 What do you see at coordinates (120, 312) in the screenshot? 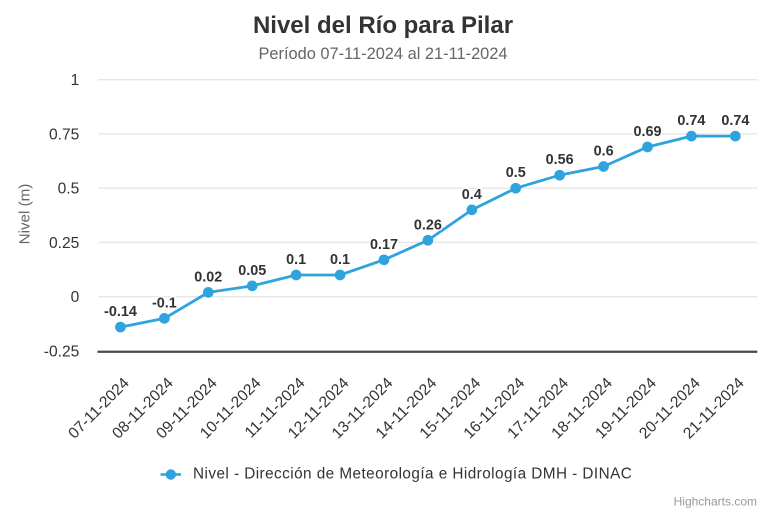
I see `svg-text: -0.14` at bounding box center [120, 312].